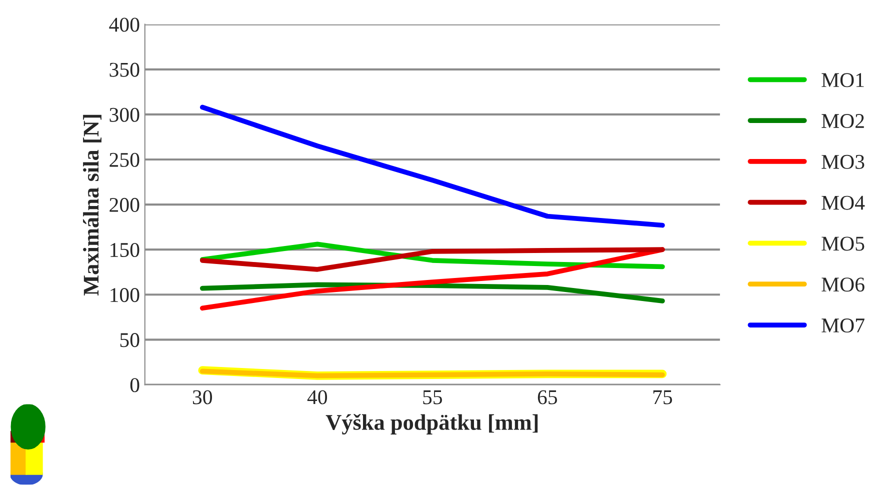 The height and width of the screenshot is (487, 878). Describe the element at coordinates (843, 243) in the screenshot. I see `legend-label: MO5` at that location.